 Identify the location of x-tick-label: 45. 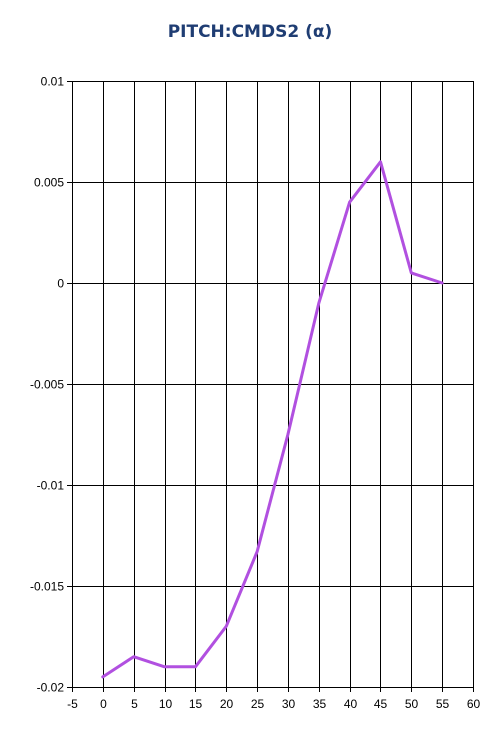
(381, 704).